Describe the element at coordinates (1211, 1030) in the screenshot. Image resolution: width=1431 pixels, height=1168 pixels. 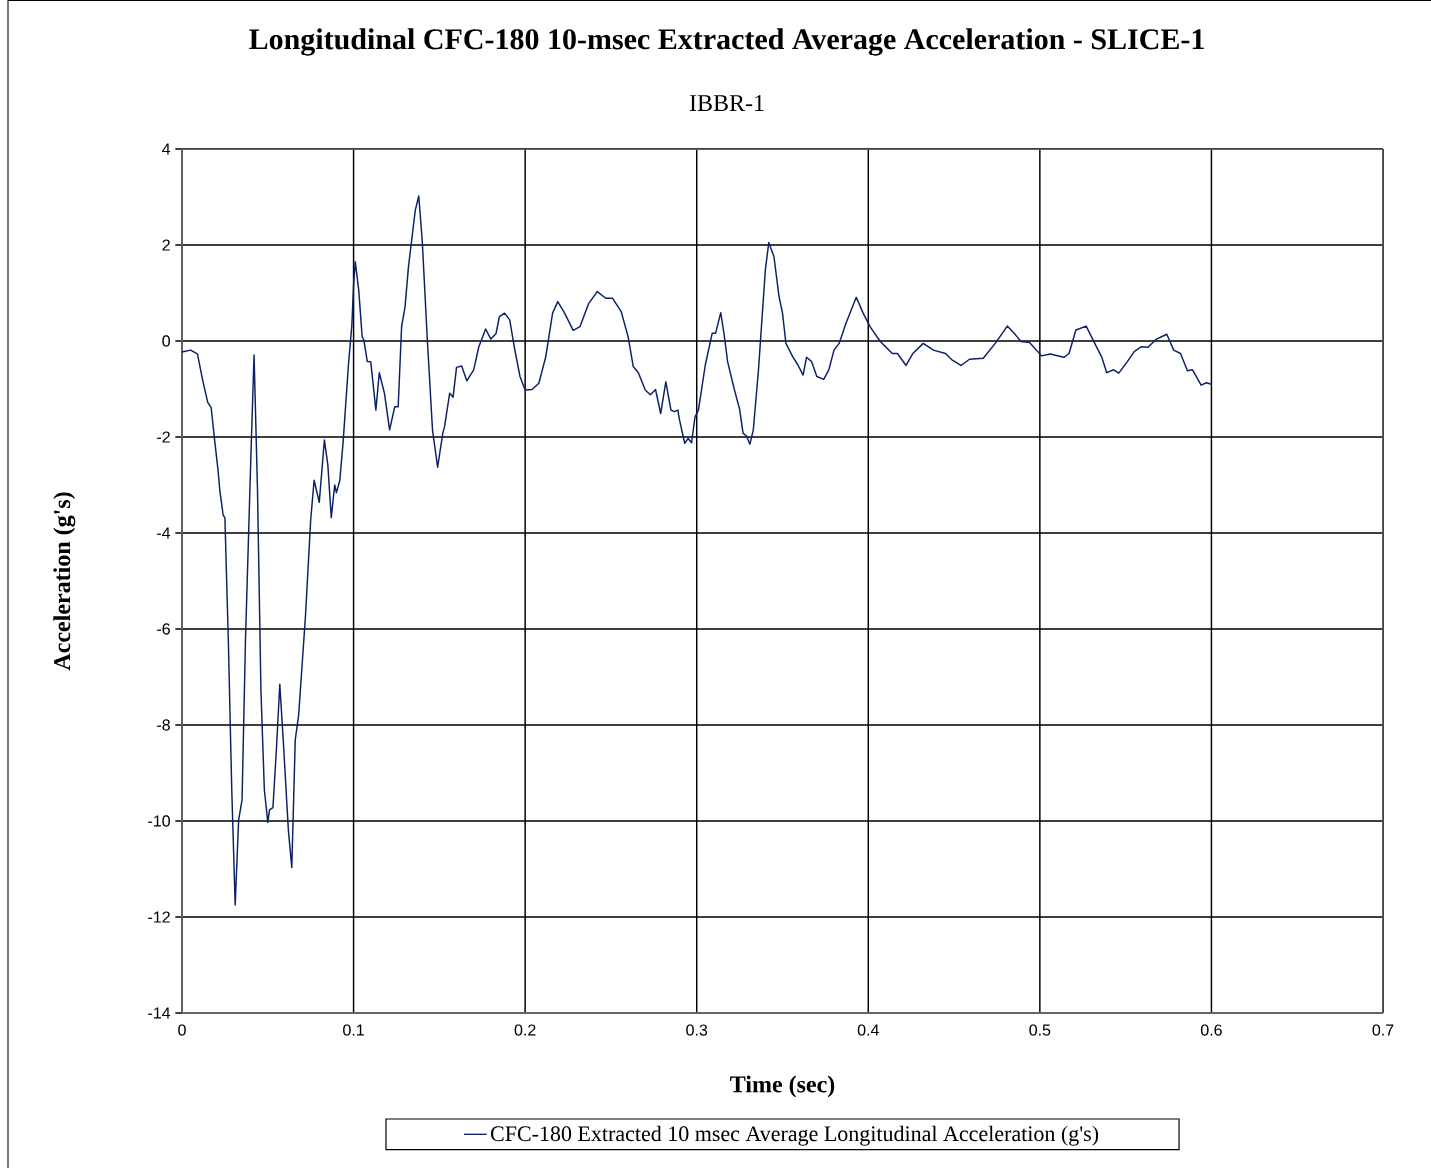
I see `x-tick-label: 0.6` at that location.